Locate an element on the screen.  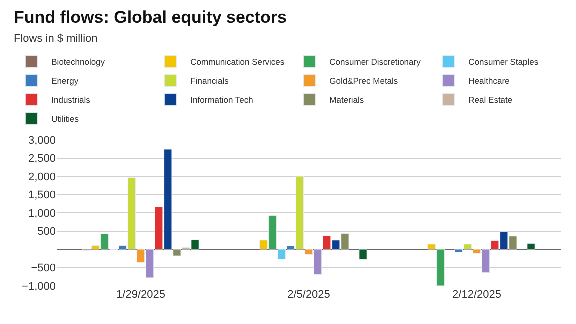
x-tick-label: 1/29/2025 is located at coordinates (141, 295).